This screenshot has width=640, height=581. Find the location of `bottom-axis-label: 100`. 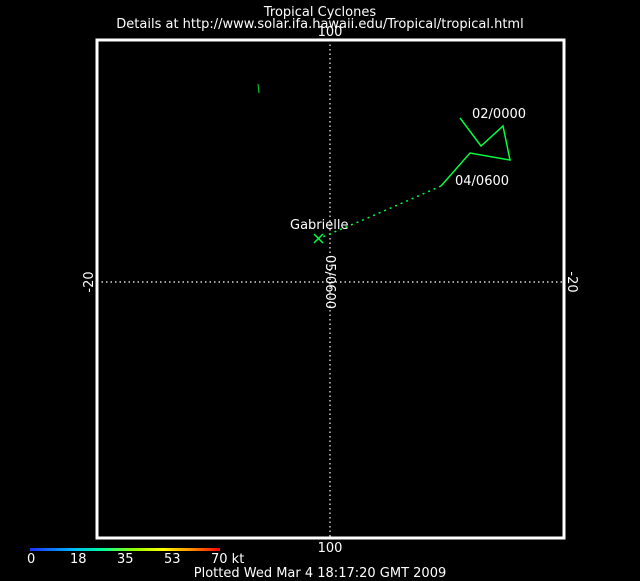

bottom-axis-label: 100 is located at coordinates (330, 548).